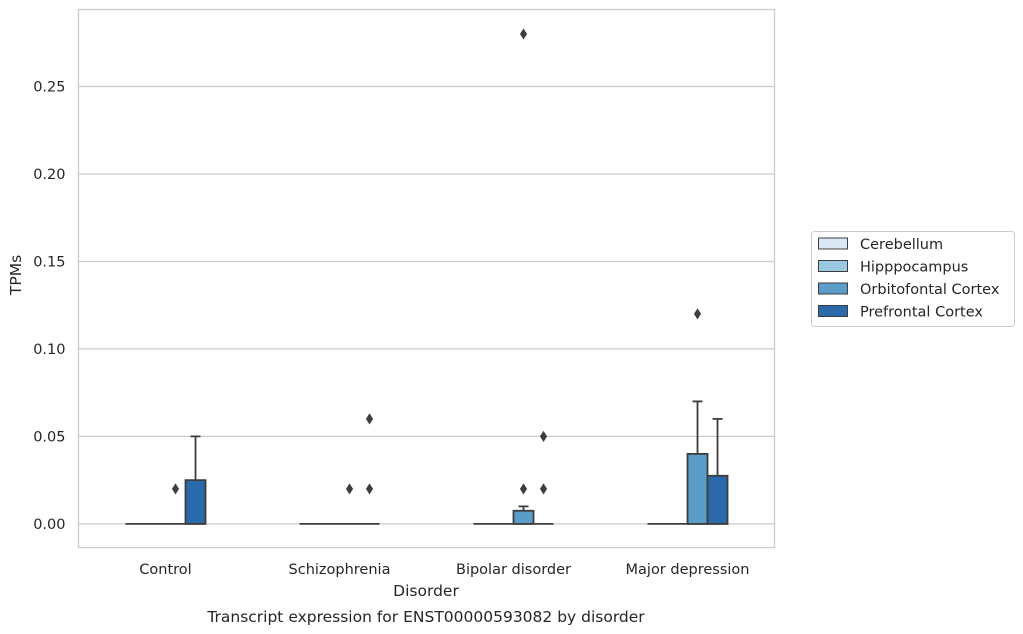  Describe the element at coordinates (340, 570) in the screenshot. I see `x-tick-label: Schizophrenia` at that location.